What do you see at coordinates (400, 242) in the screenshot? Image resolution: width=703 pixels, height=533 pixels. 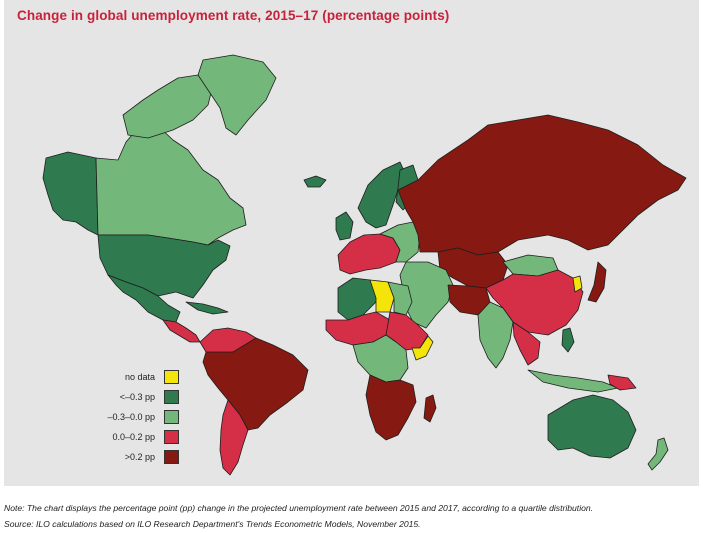 I see `region-eastern-europe` at bounding box center [400, 242].